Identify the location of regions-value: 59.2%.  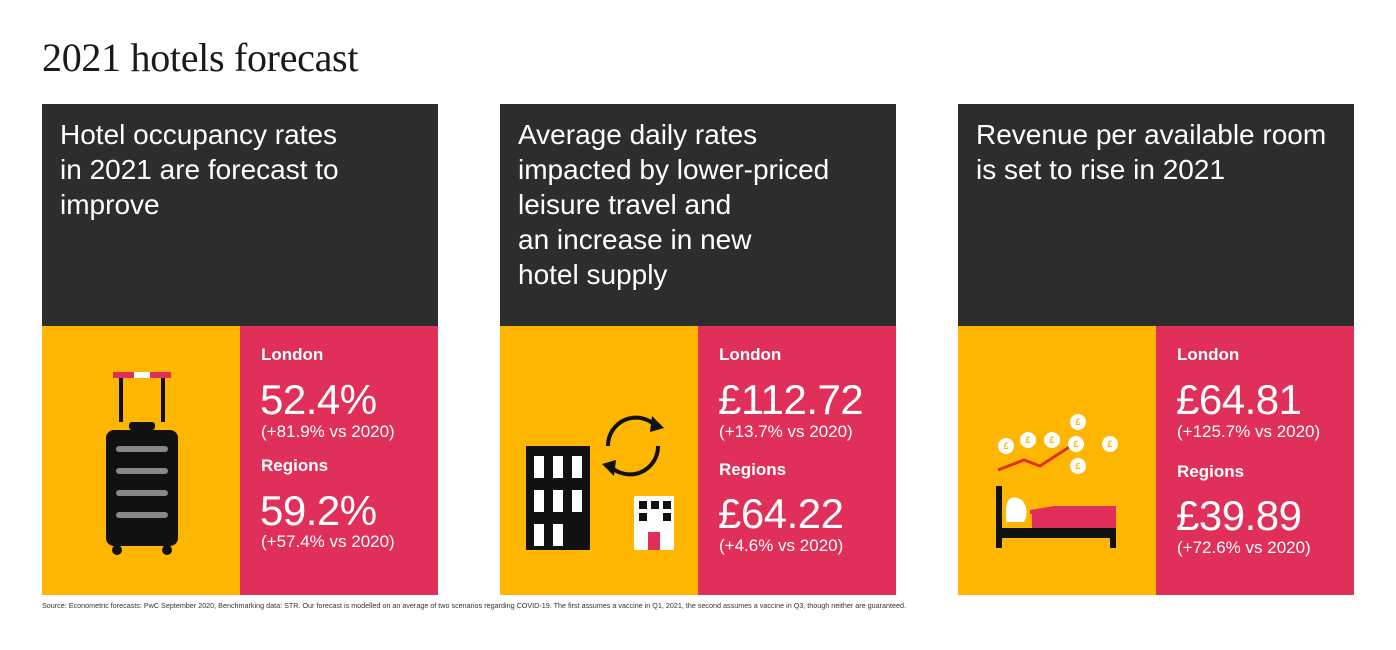
(318, 510).